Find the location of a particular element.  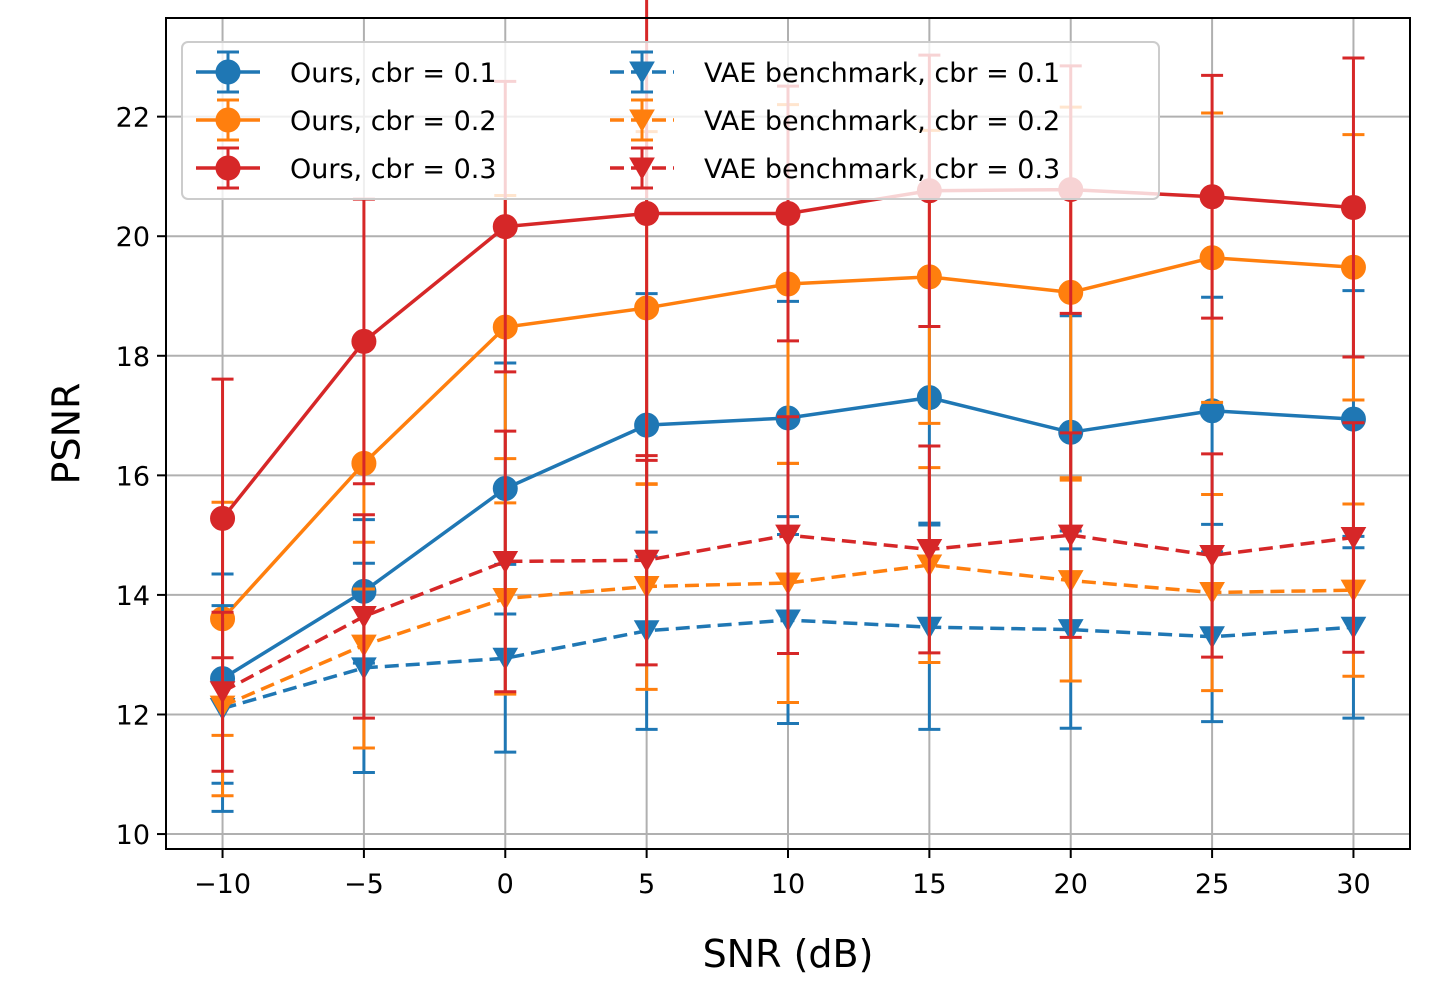

x-tick-label: 30 is located at coordinates (1353, 884).